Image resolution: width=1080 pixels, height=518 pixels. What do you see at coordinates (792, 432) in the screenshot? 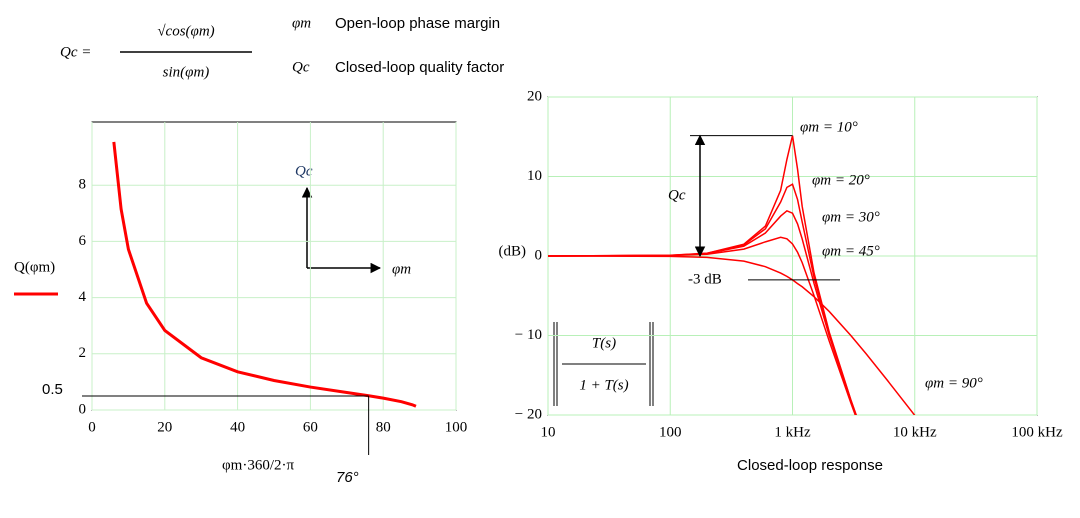
I see `x-tick-label: 1 kHz` at bounding box center [792, 432].